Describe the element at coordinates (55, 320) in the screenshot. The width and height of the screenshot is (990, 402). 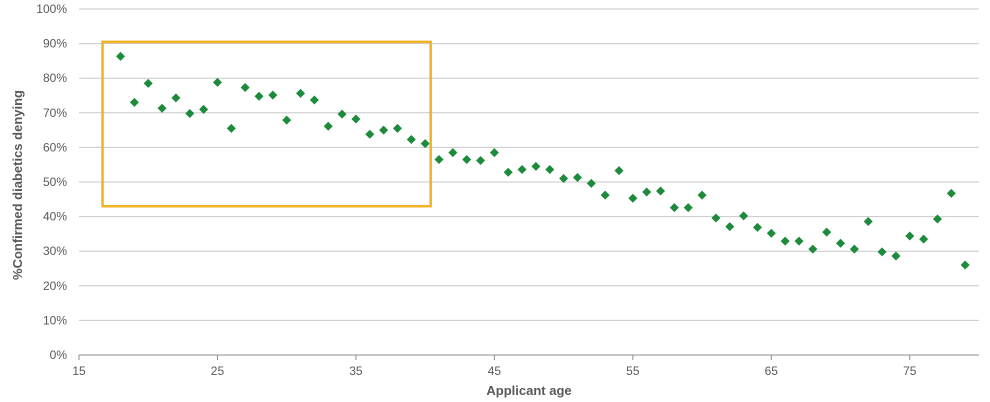
I see `y-tick-label: 10%` at that location.